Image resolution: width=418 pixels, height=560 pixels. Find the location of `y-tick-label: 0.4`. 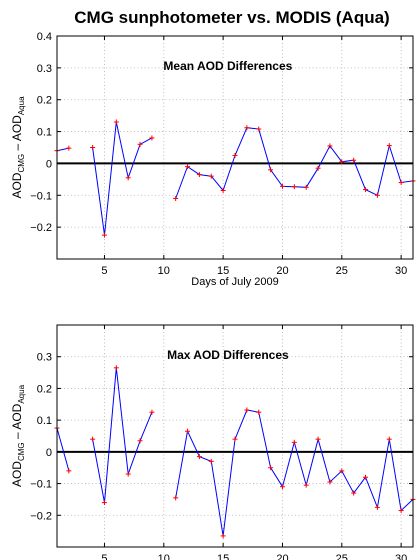

y-tick-label: 0.4 is located at coordinates (44, 37).